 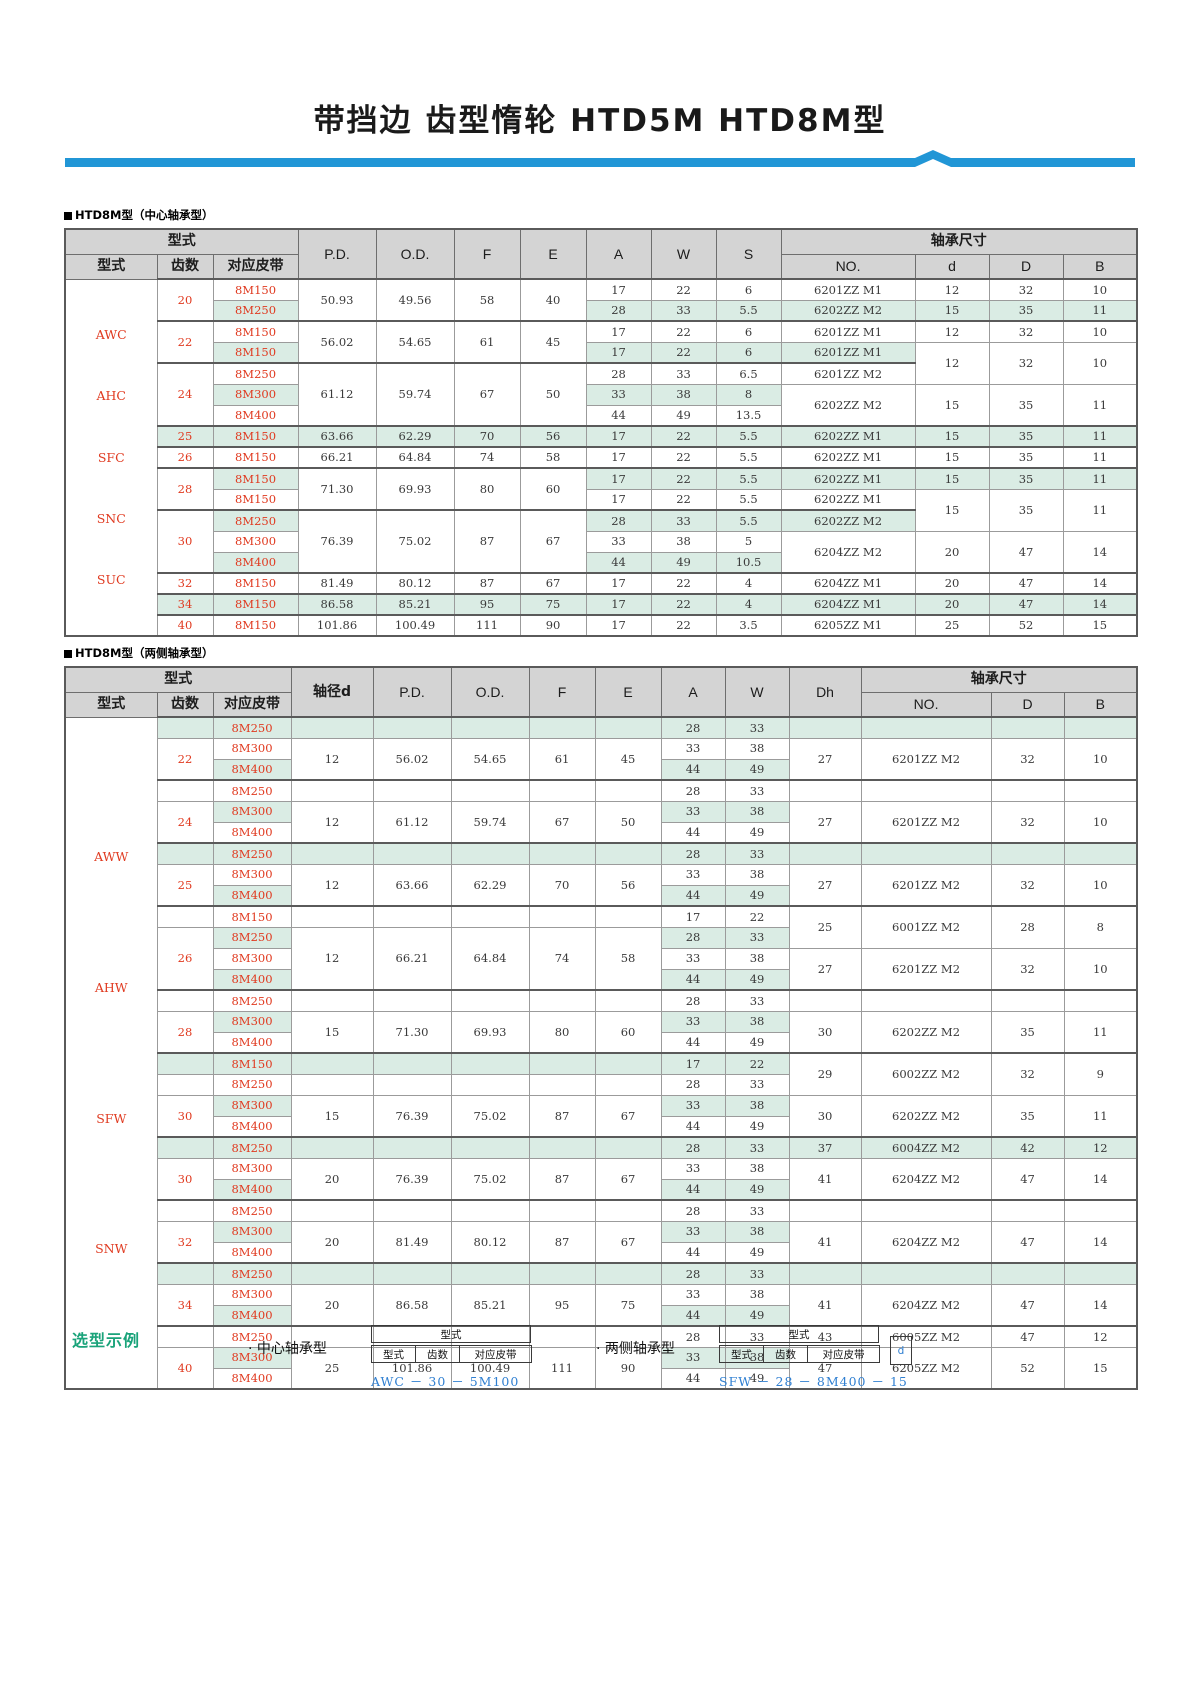 What do you see at coordinates (490, 916) in the screenshot?
I see `od-cell` at bounding box center [490, 916].